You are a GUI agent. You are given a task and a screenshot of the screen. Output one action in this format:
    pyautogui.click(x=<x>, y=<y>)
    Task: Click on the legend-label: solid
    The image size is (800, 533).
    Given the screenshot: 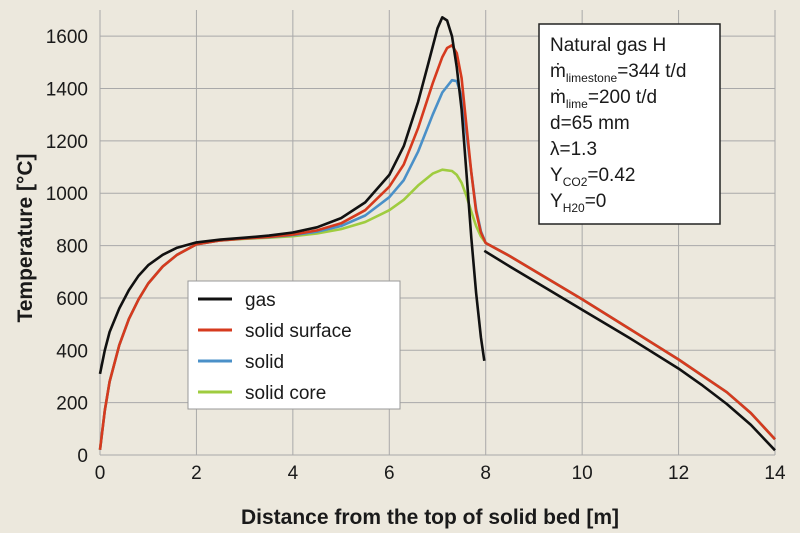 What is the action you would take?
    pyautogui.click(x=264, y=362)
    